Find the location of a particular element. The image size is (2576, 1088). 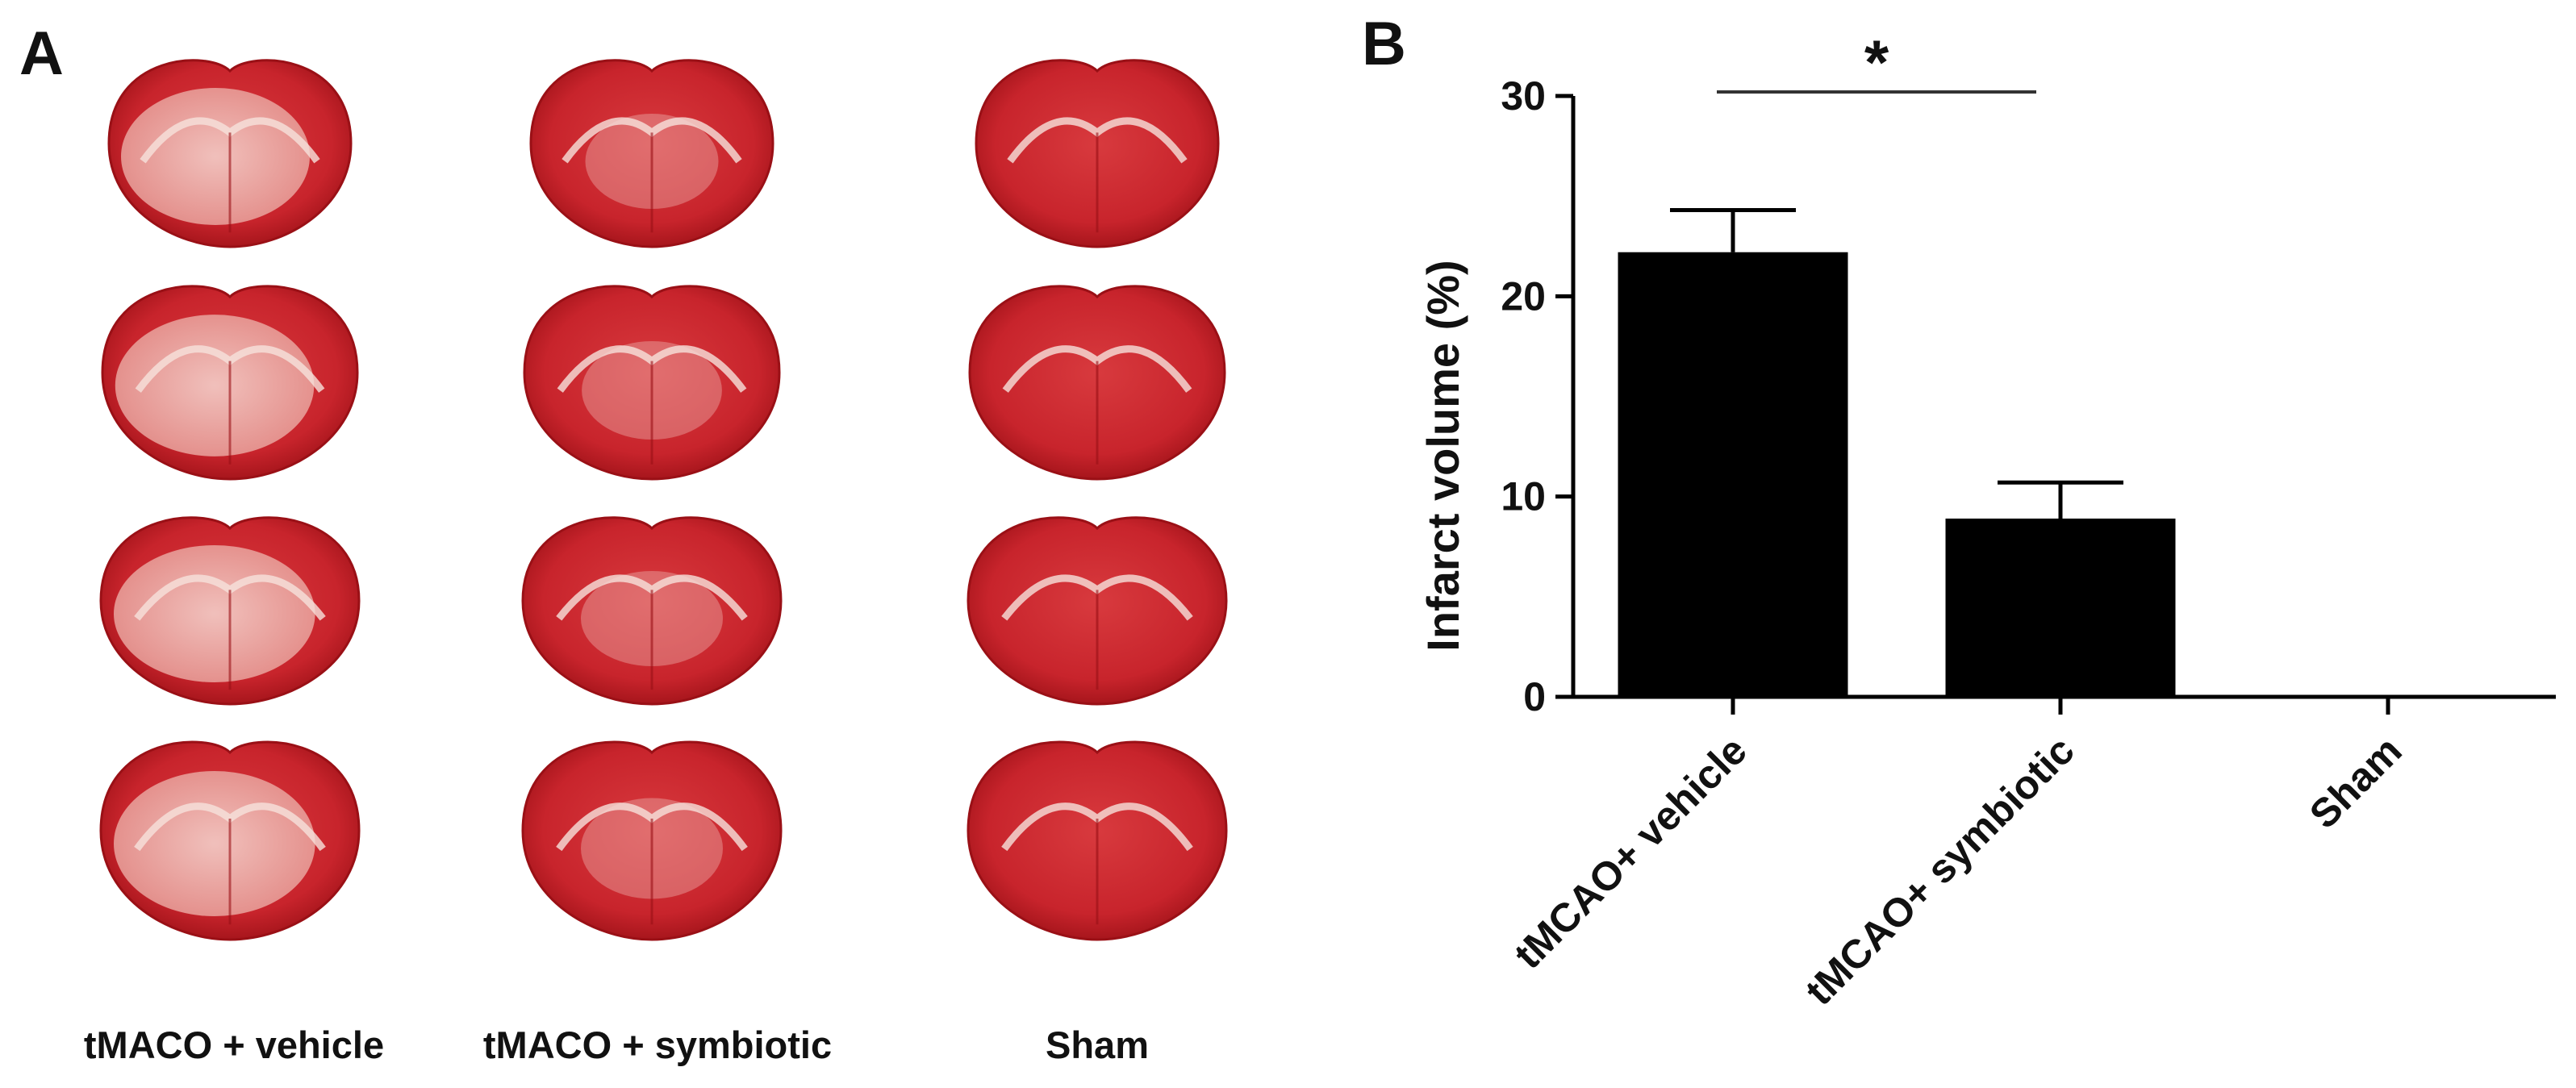

y-tick-label: 20 is located at coordinates (1524, 296).